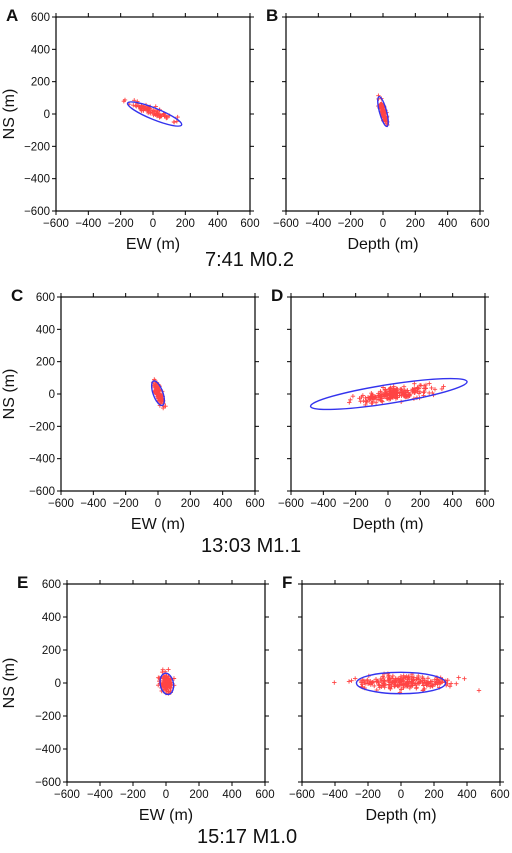 The width and height of the screenshot is (512, 853). What do you see at coordinates (272, 15) in the screenshot?
I see `panel-label: B` at bounding box center [272, 15].